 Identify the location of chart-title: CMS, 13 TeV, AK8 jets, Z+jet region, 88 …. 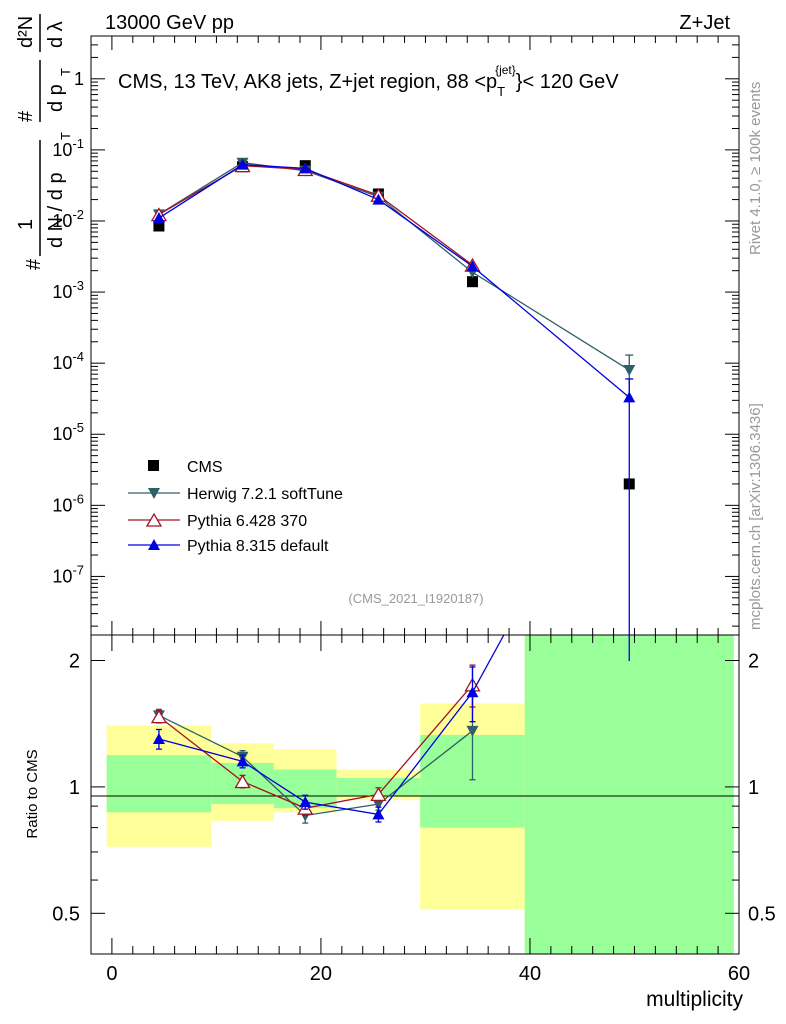
(368, 81).